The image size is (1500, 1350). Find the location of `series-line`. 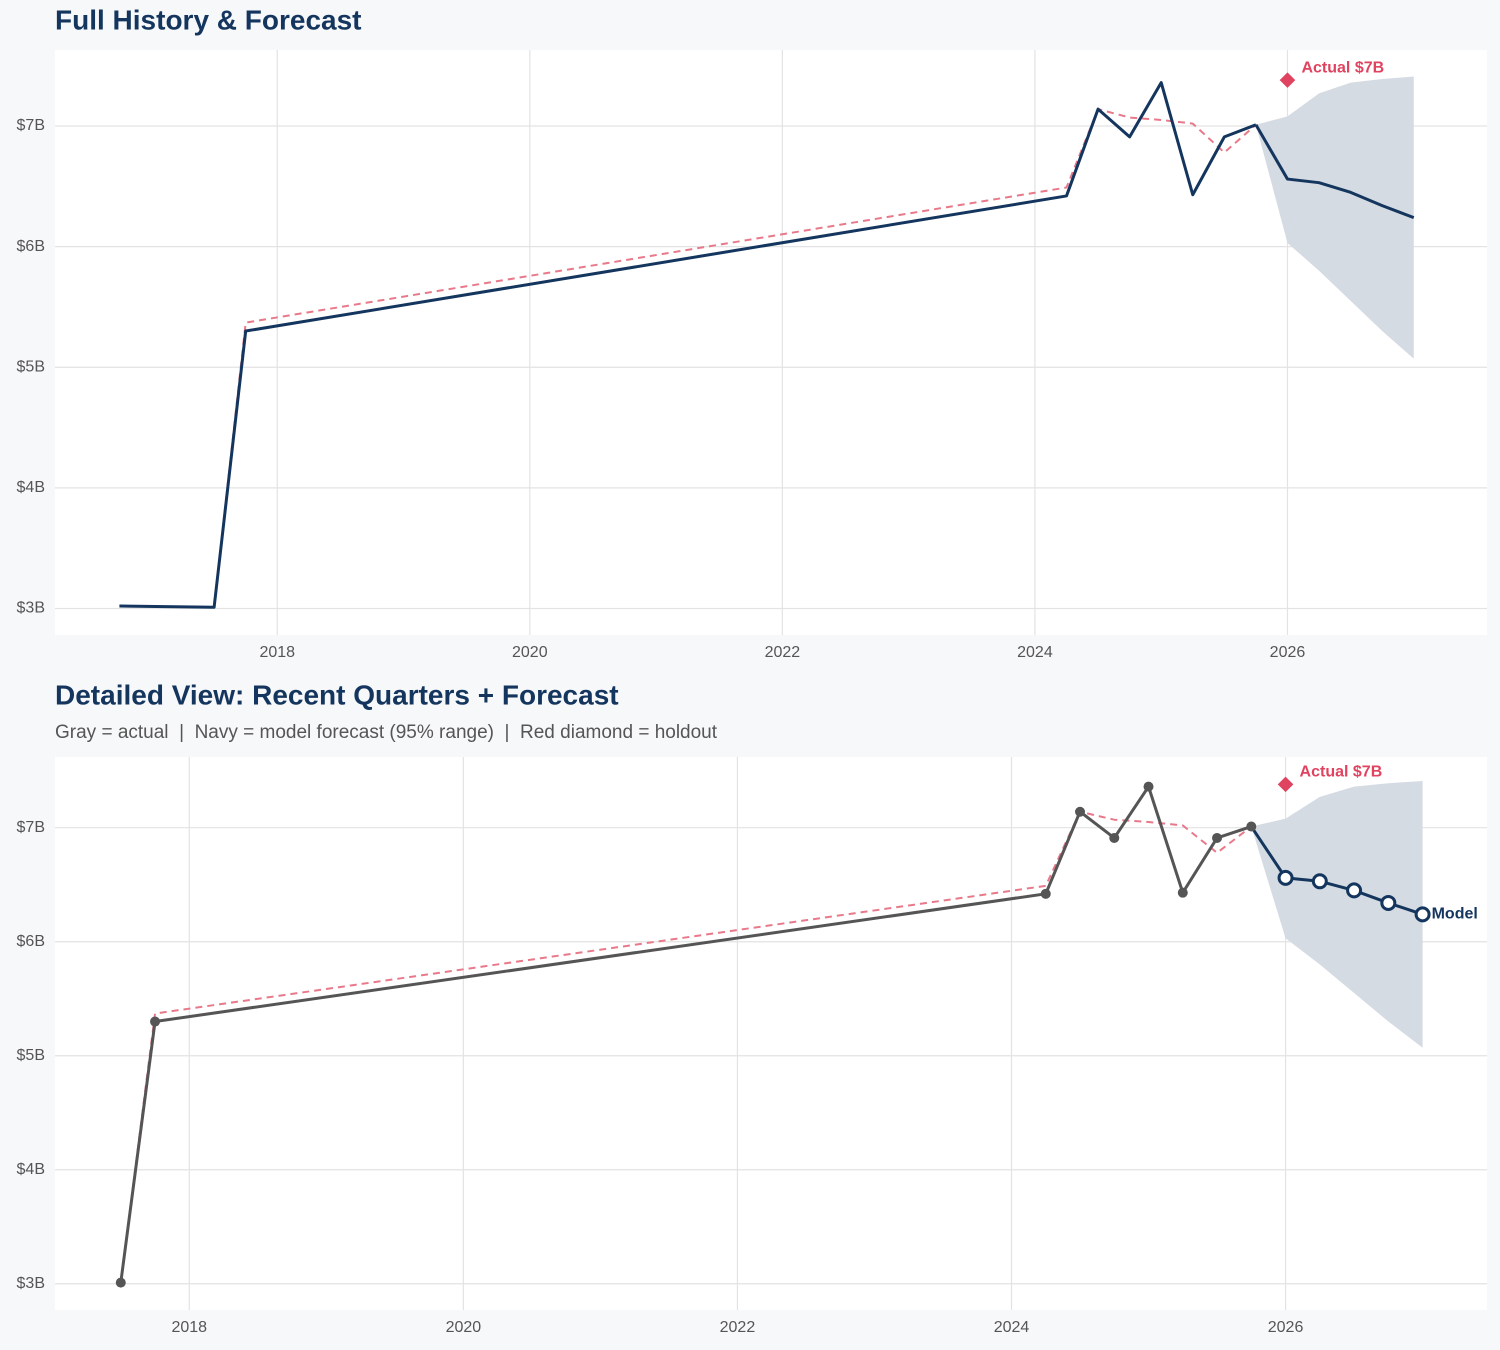

series-line is located at coordinates (1334, 172).